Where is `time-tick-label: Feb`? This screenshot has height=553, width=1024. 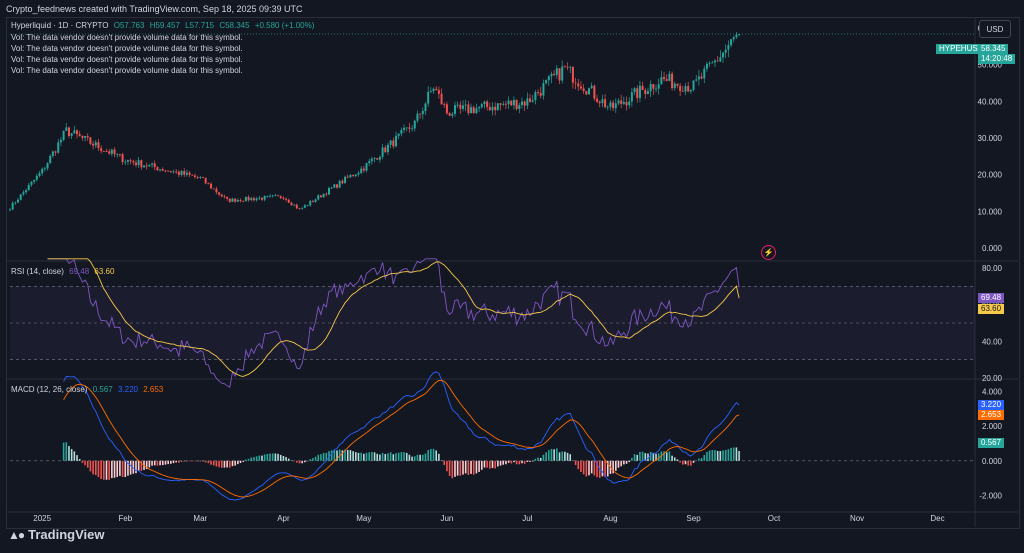
time-tick-label: Feb is located at coordinates (125, 518).